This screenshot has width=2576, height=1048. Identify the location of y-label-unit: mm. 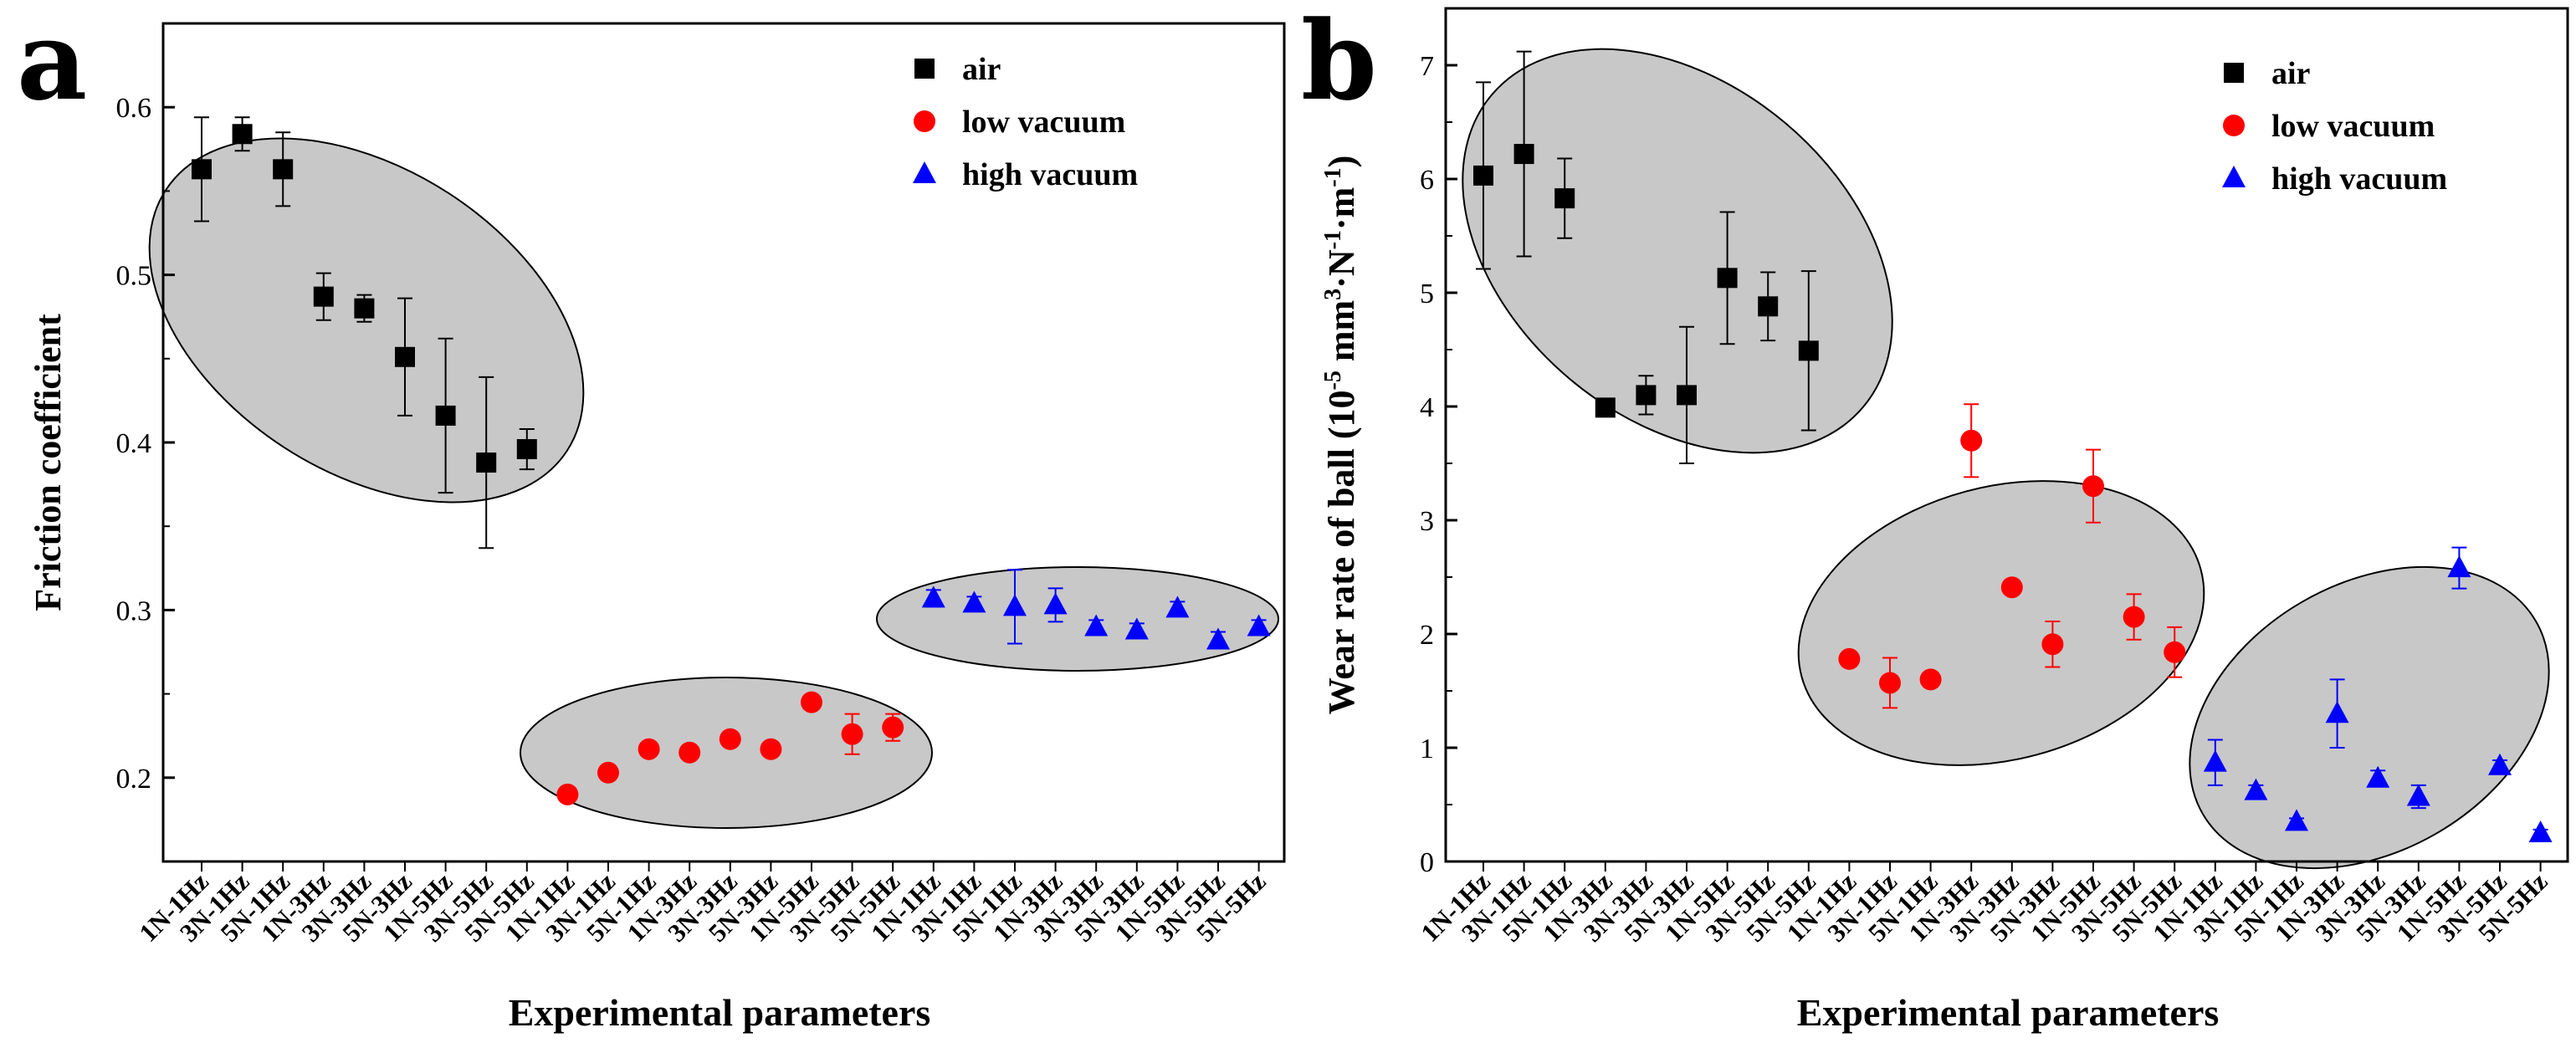
(1342, 336).